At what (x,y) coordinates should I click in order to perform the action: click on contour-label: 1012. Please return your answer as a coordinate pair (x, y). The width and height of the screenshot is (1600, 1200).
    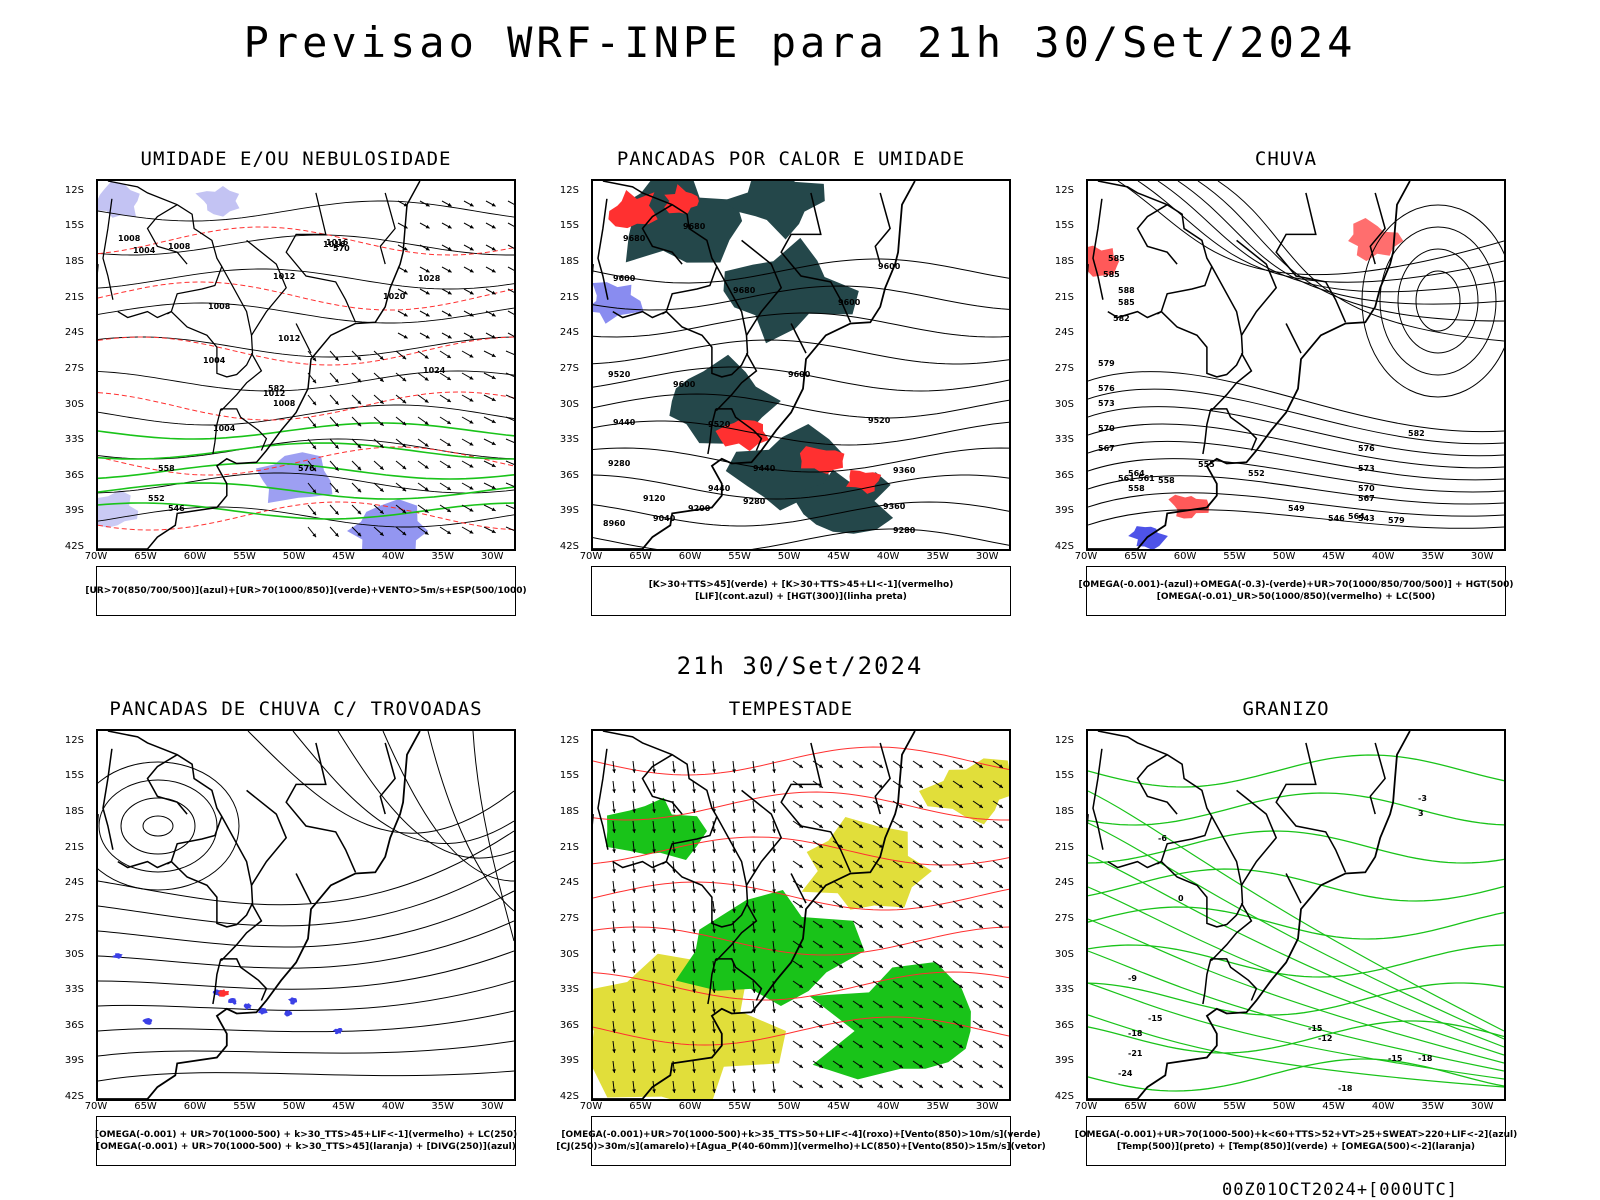
    Looking at the image, I should click on (274, 393).